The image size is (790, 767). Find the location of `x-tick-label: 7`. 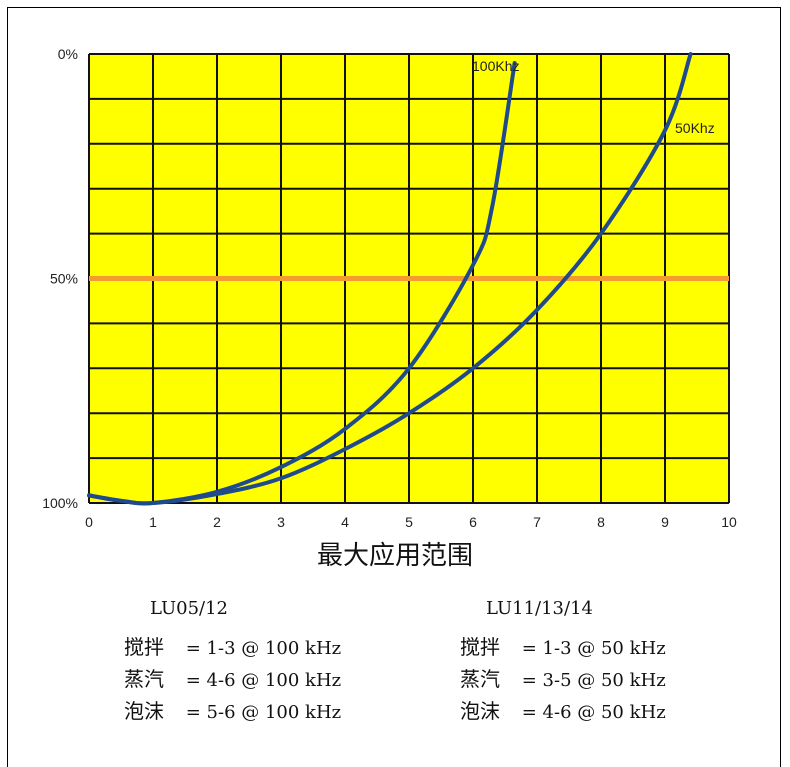

x-tick-label: 7 is located at coordinates (537, 522).